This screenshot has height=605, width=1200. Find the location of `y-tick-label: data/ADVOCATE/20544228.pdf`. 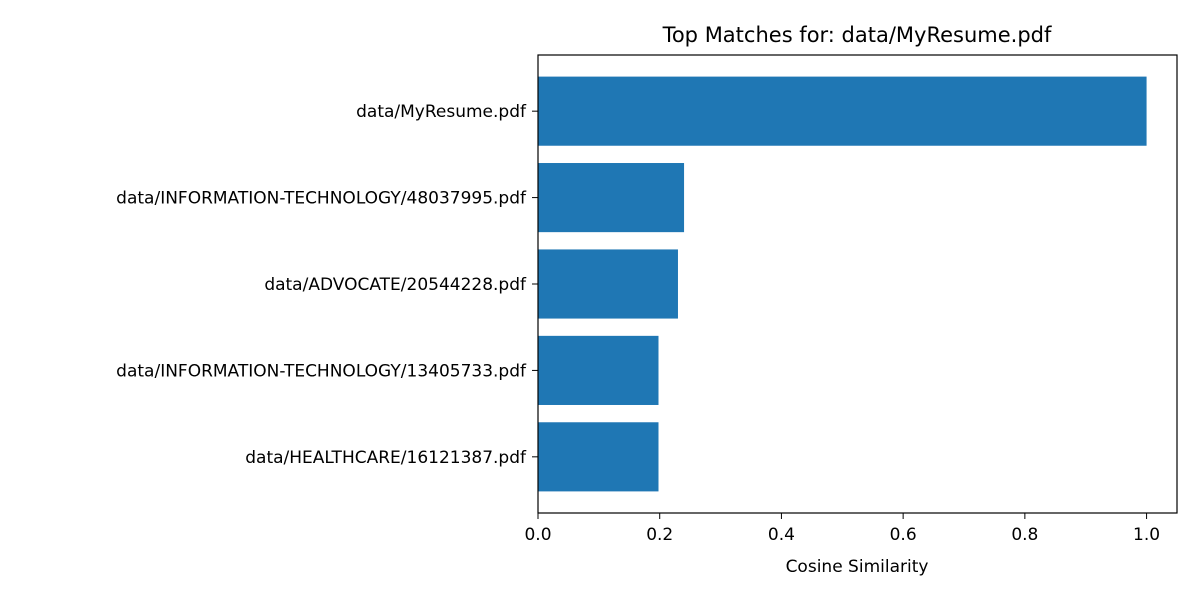

y-tick-label: data/ADVOCATE/20544228.pdf is located at coordinates (395, 285).